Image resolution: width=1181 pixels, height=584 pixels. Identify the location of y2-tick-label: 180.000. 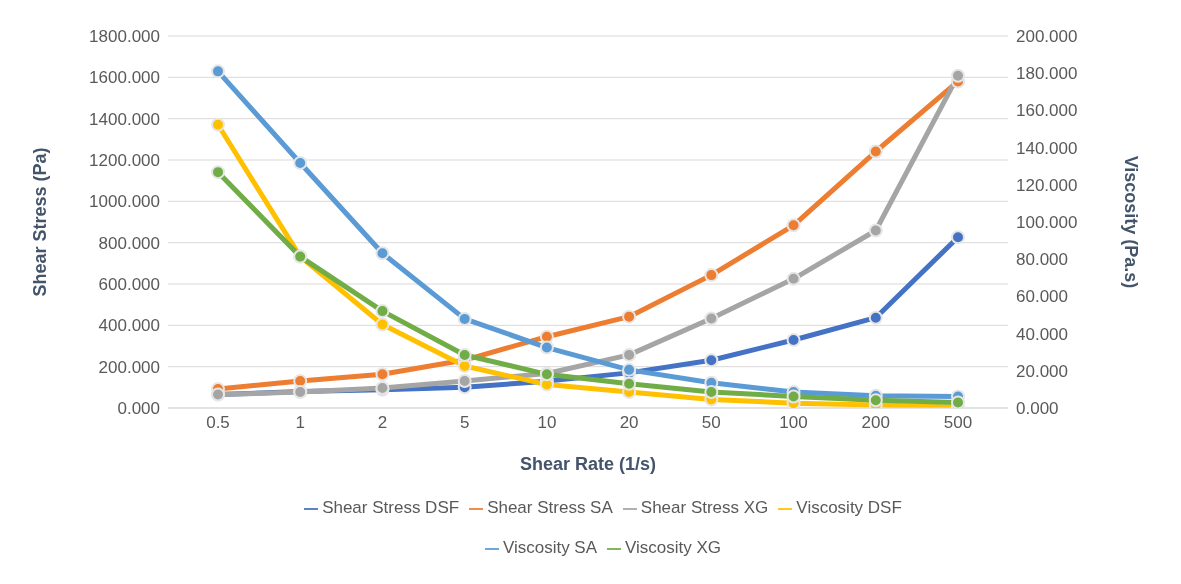
(1047, 74).